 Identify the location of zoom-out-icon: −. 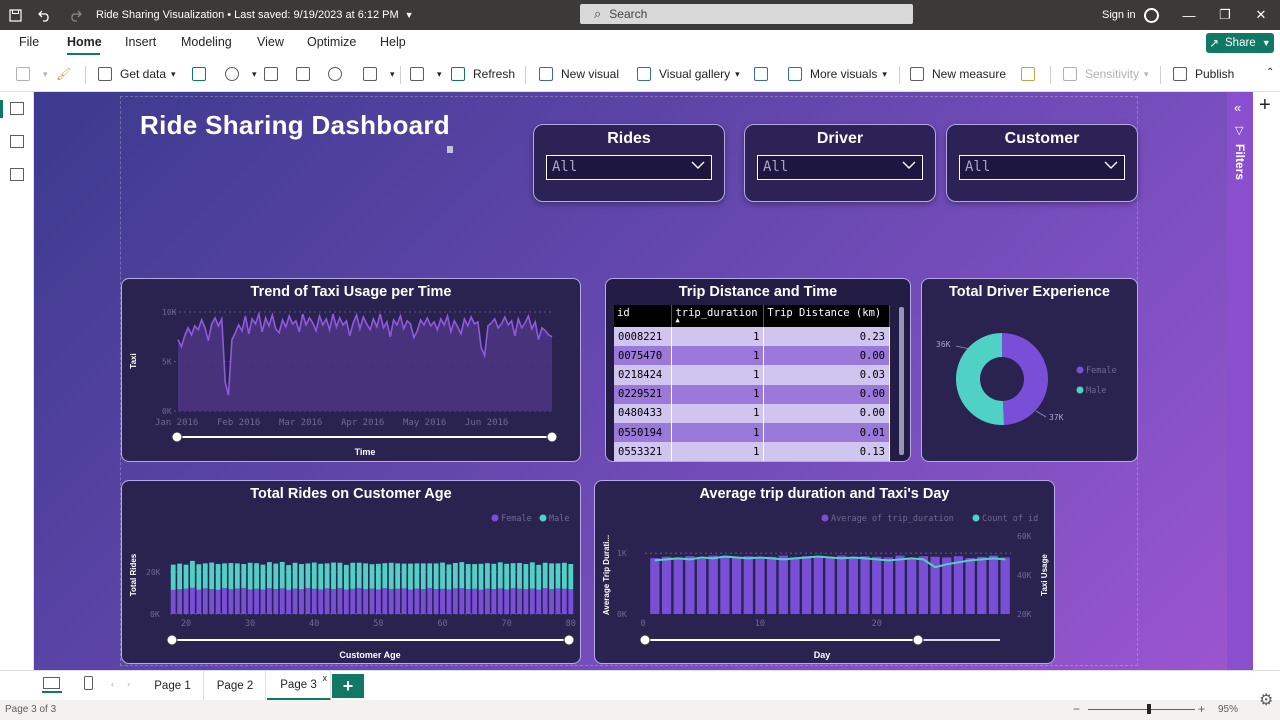
(1077, 709).